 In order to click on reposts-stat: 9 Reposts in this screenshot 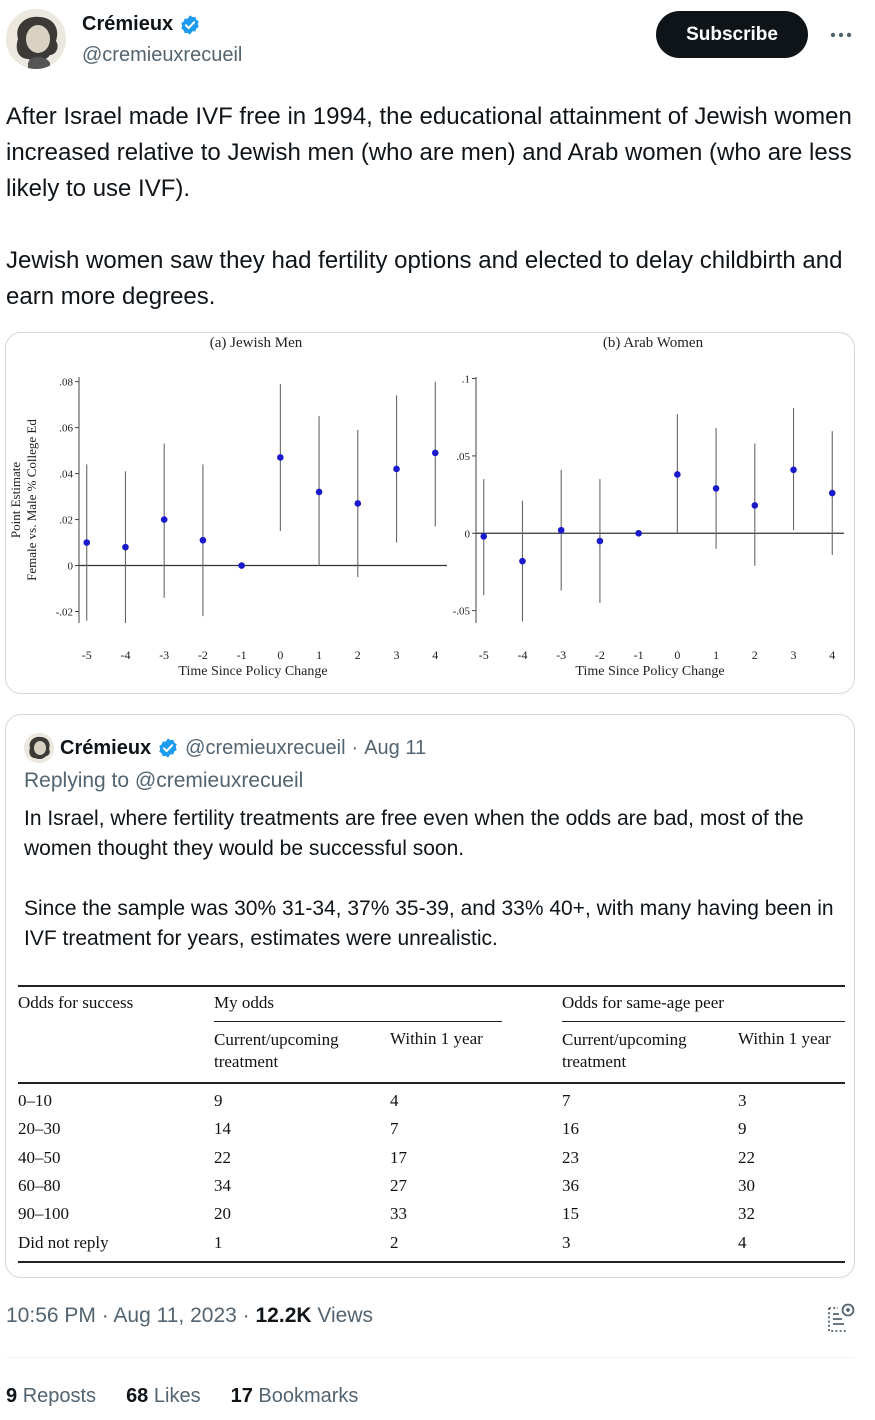, I will do `click(51, 1396)`.